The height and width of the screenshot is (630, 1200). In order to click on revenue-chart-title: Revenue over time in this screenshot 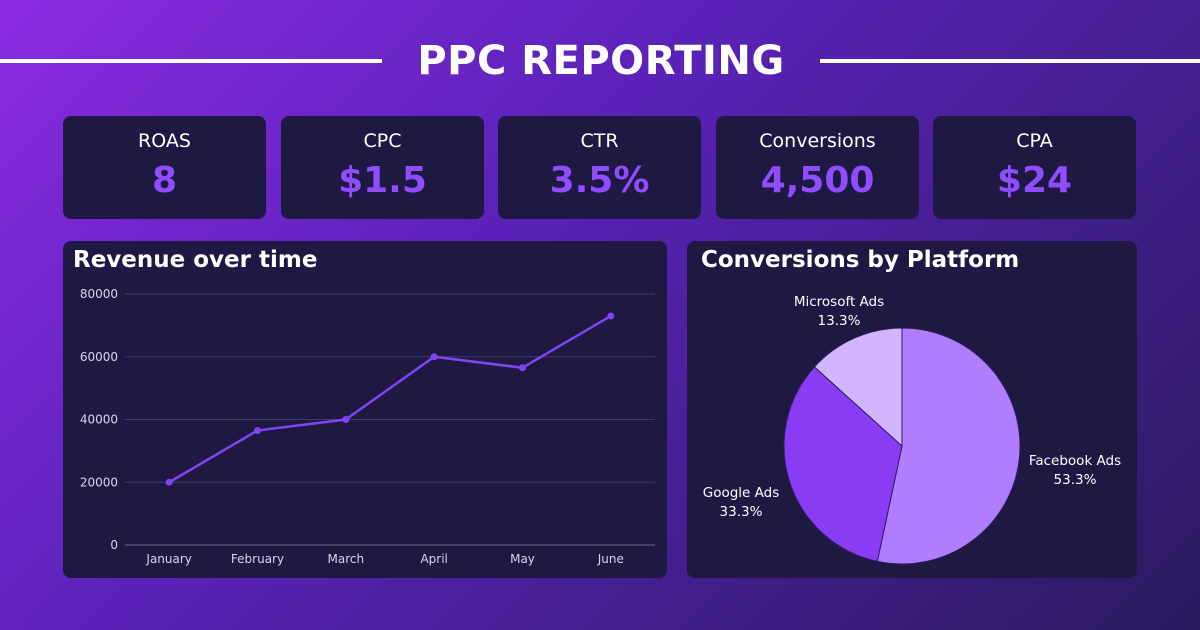, I will do `click(195, 260)`.